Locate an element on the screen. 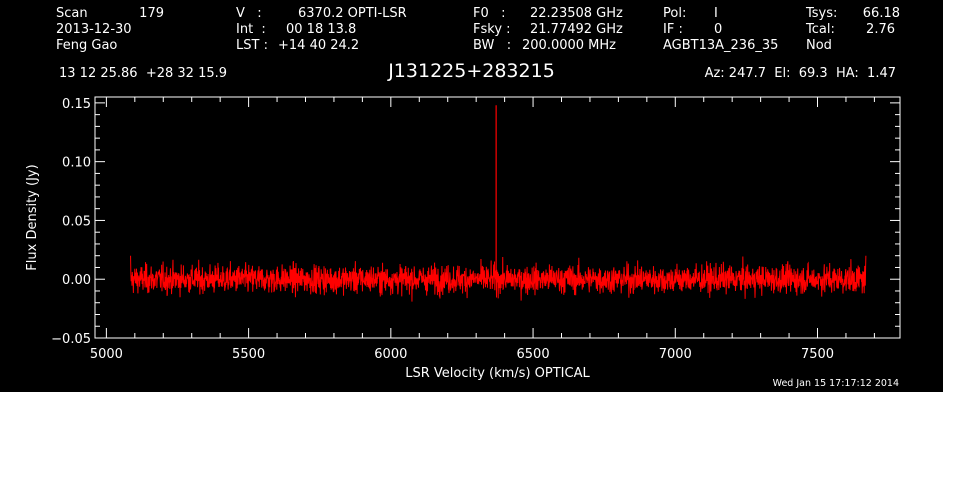  y-tick-label: −0.05 is located at coordinates (71, 339).